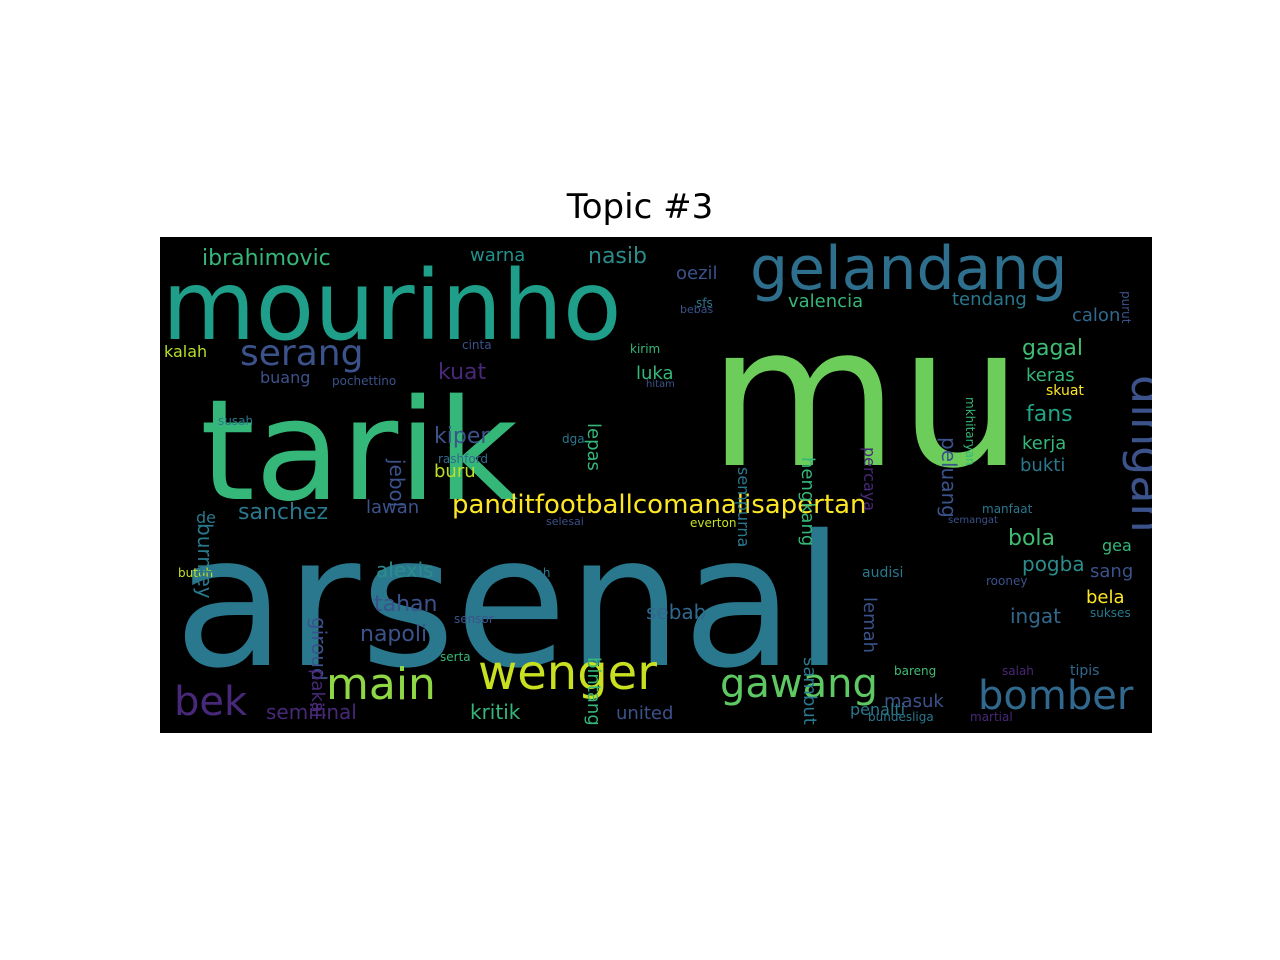  Describe the element at coordinates (1126, 307) in the screenshot. I see `cloud-word-purut: purut` at that location.